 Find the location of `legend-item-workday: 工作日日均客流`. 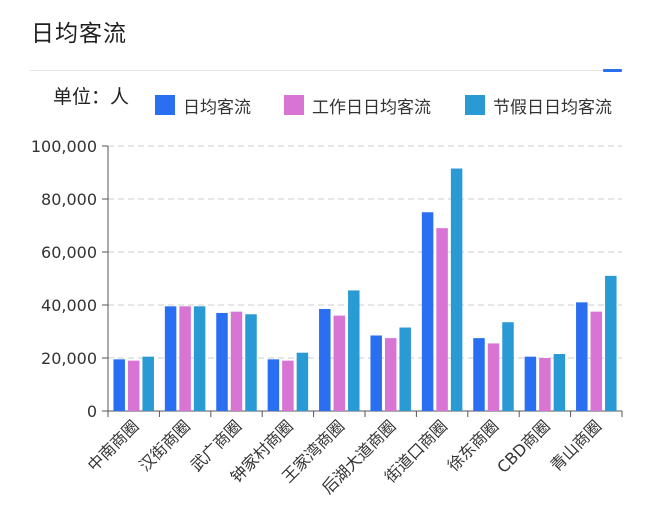

legend-item-workday: 工作日日均客流 is located at coordinates (357, 106).